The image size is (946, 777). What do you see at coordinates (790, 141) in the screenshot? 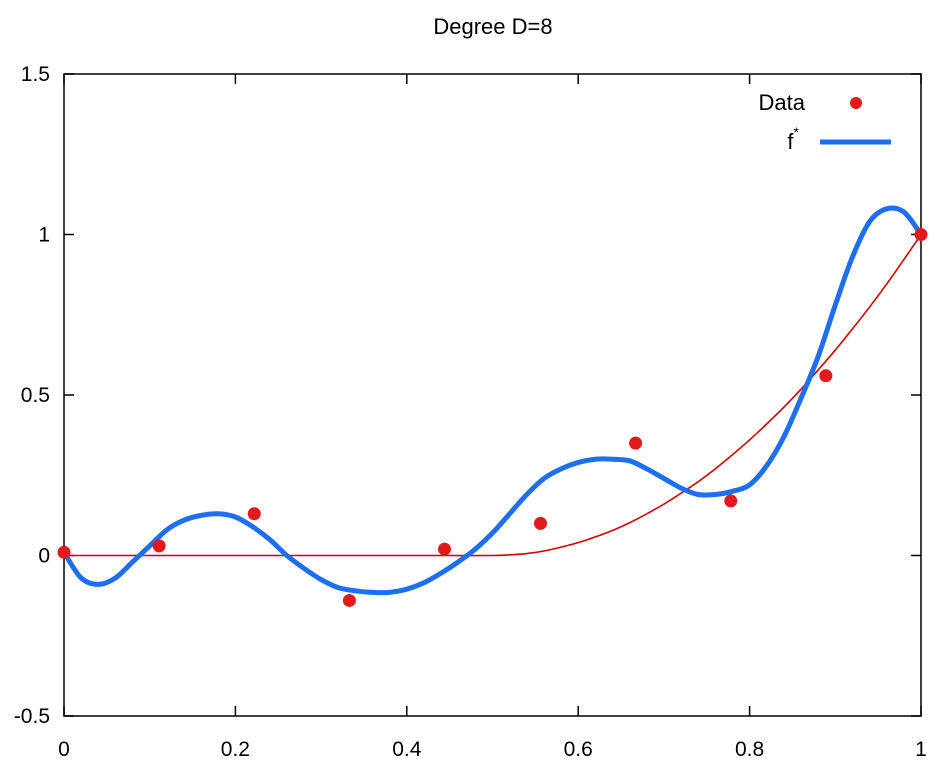
I see `legend-label-fstar-base: f` at bounding box center [790, 141].